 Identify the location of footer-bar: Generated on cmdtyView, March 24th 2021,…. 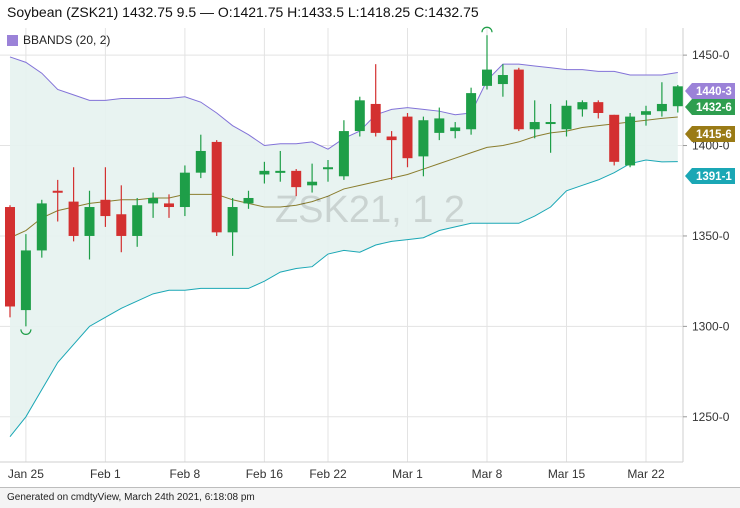
(370, 497).